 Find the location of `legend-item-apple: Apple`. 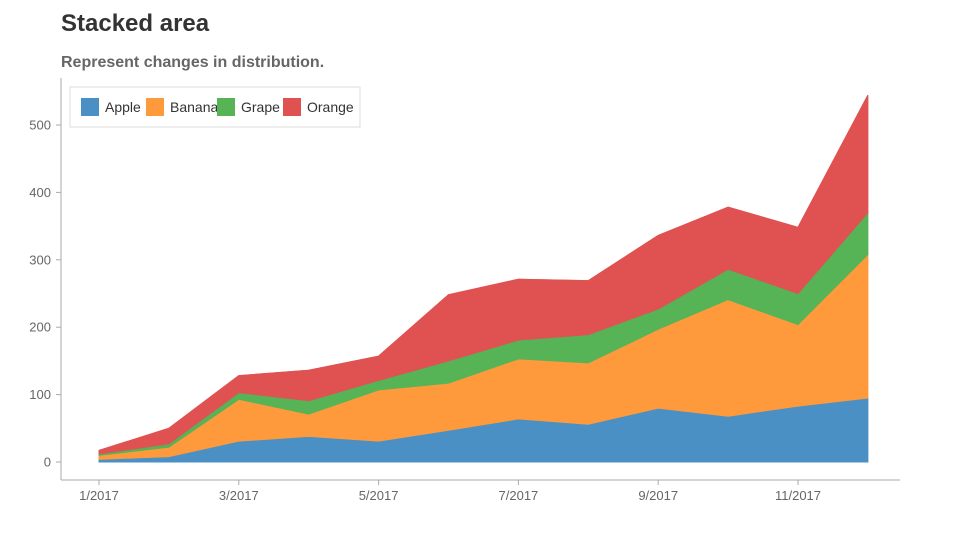

legend-item-apple: Apple is located at coordinates (111, 107).